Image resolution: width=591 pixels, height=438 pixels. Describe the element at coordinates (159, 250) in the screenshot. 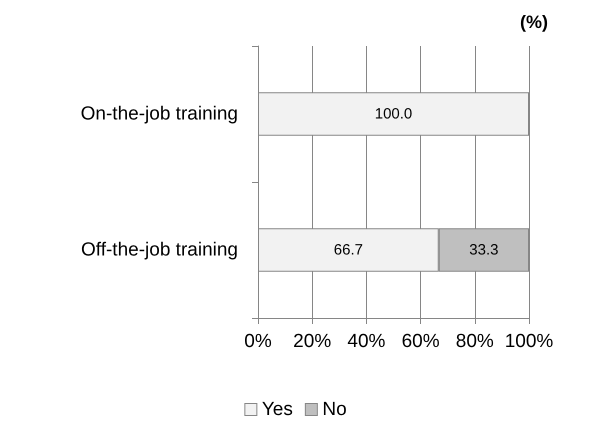

I see `y-tick-label: Off-the-job training` at that location.